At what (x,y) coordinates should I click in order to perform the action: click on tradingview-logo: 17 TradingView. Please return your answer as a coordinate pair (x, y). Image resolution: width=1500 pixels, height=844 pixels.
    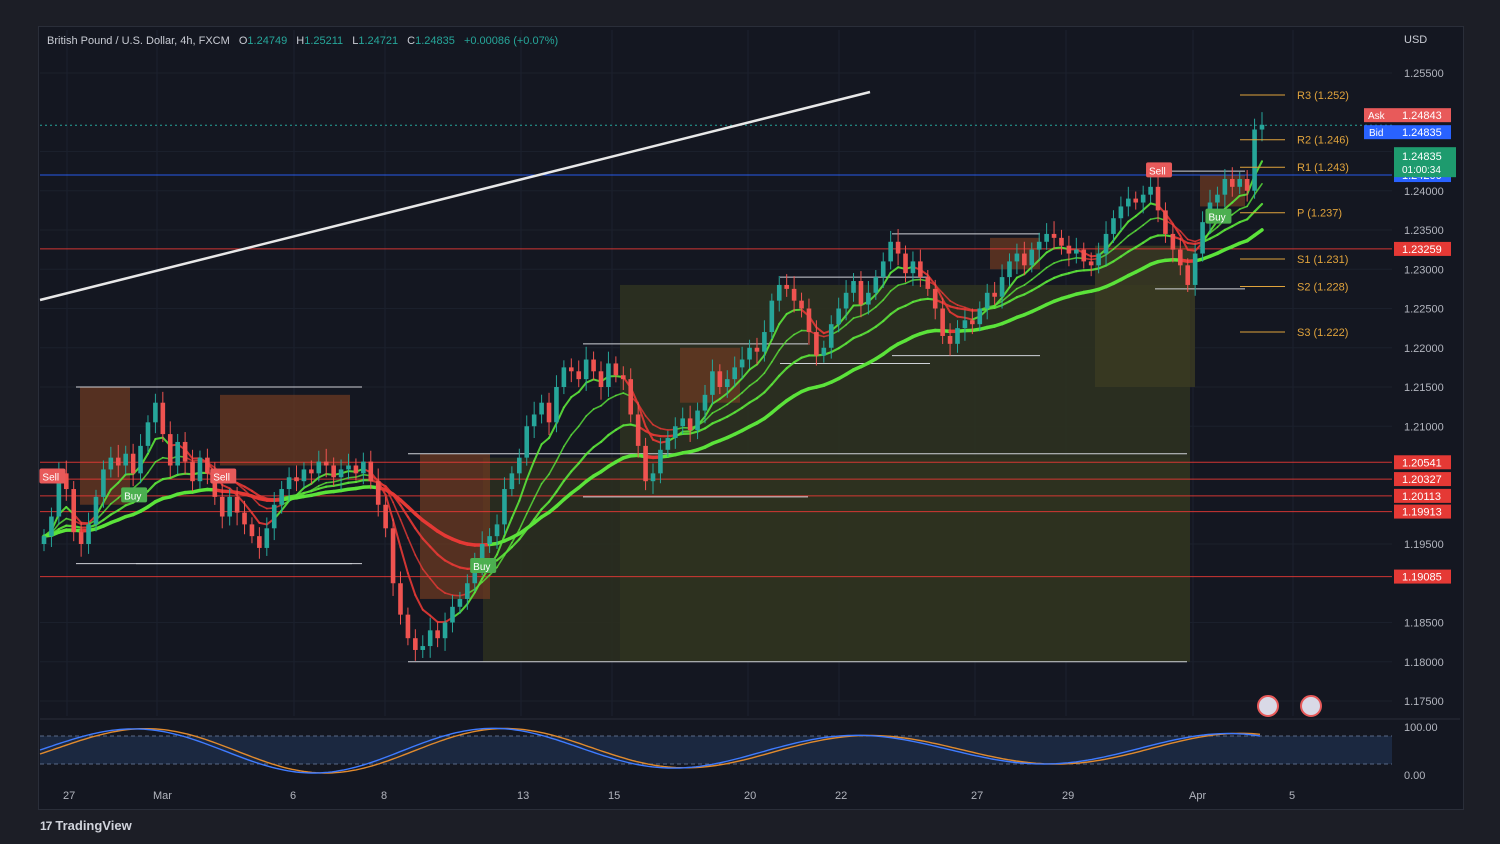
    Looking at the image, I should click on (86, 825).